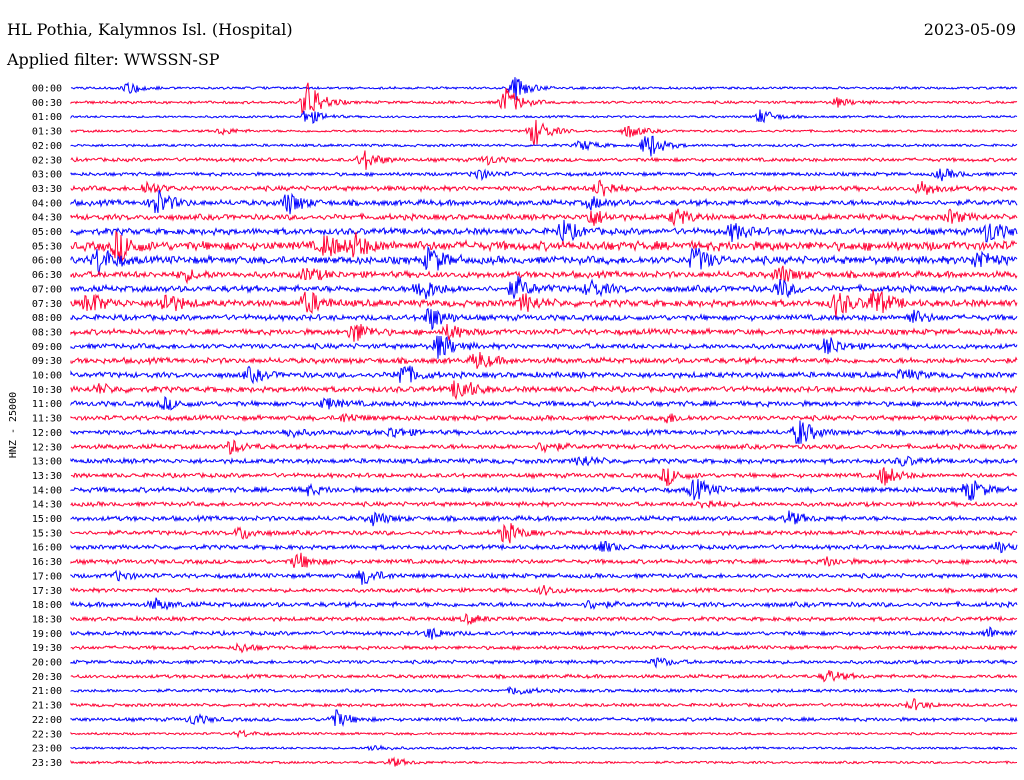 The width and height of the screenshot is (1024, 780). I want to click on time-tick-label: 16:30, so click(47, 562).